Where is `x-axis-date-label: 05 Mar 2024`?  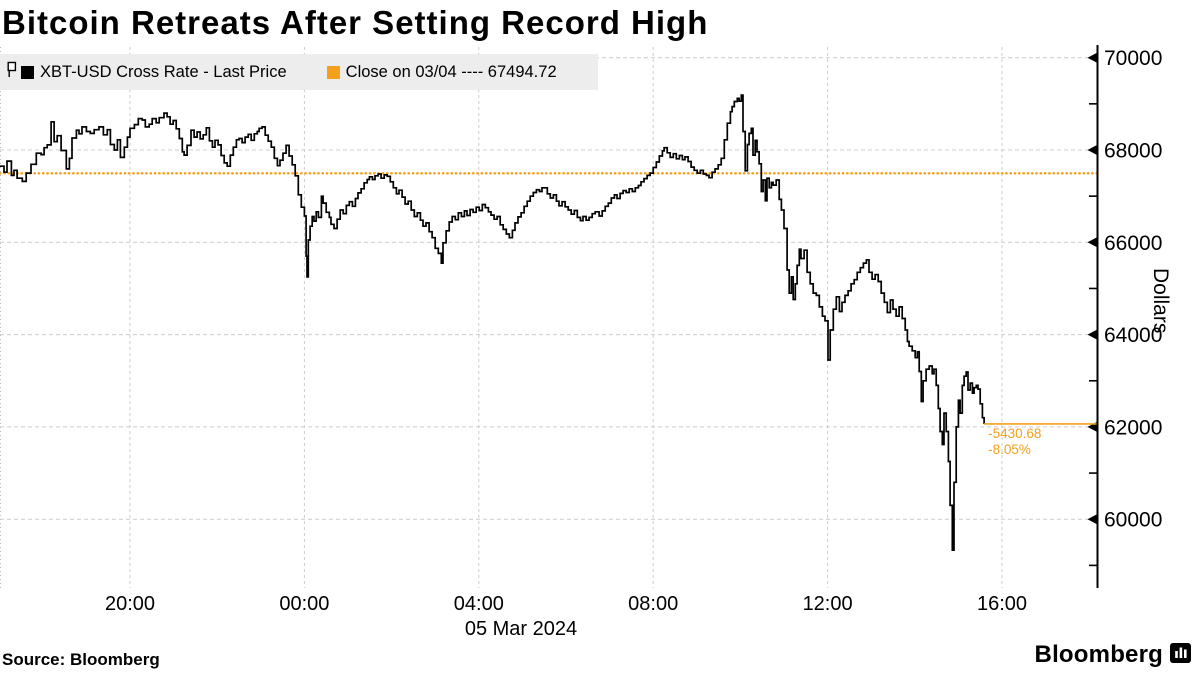
x-axis-date-label: 05 Mar 2024 is located at coordinates (521, 629).